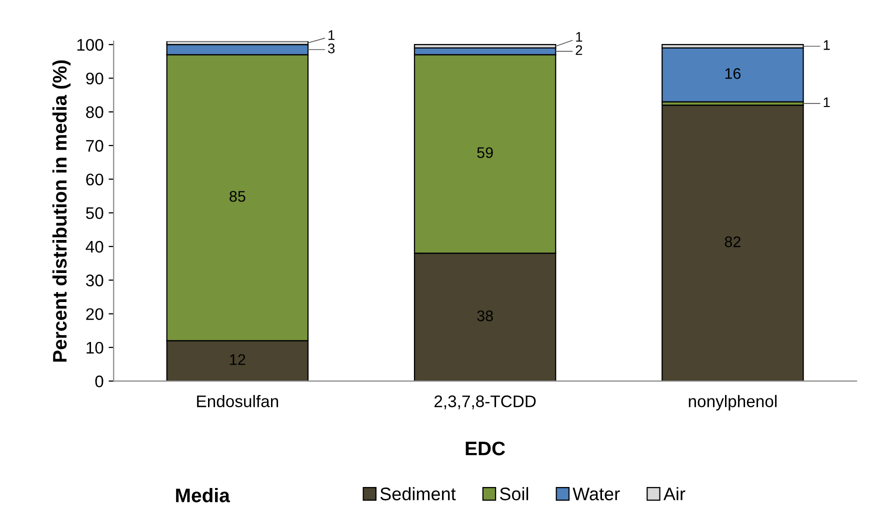  I want to click on data-label: 59, so click(485, 152).